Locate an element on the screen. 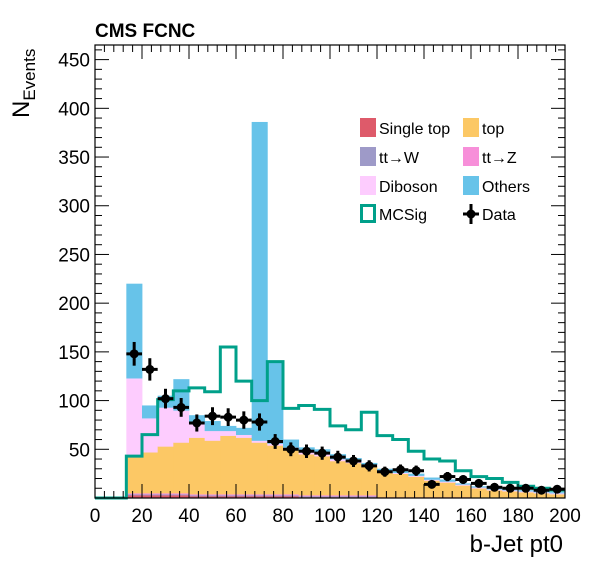 The image size is (596, 572). y-axis-title: NEvents is located at coordinates (23, 83).